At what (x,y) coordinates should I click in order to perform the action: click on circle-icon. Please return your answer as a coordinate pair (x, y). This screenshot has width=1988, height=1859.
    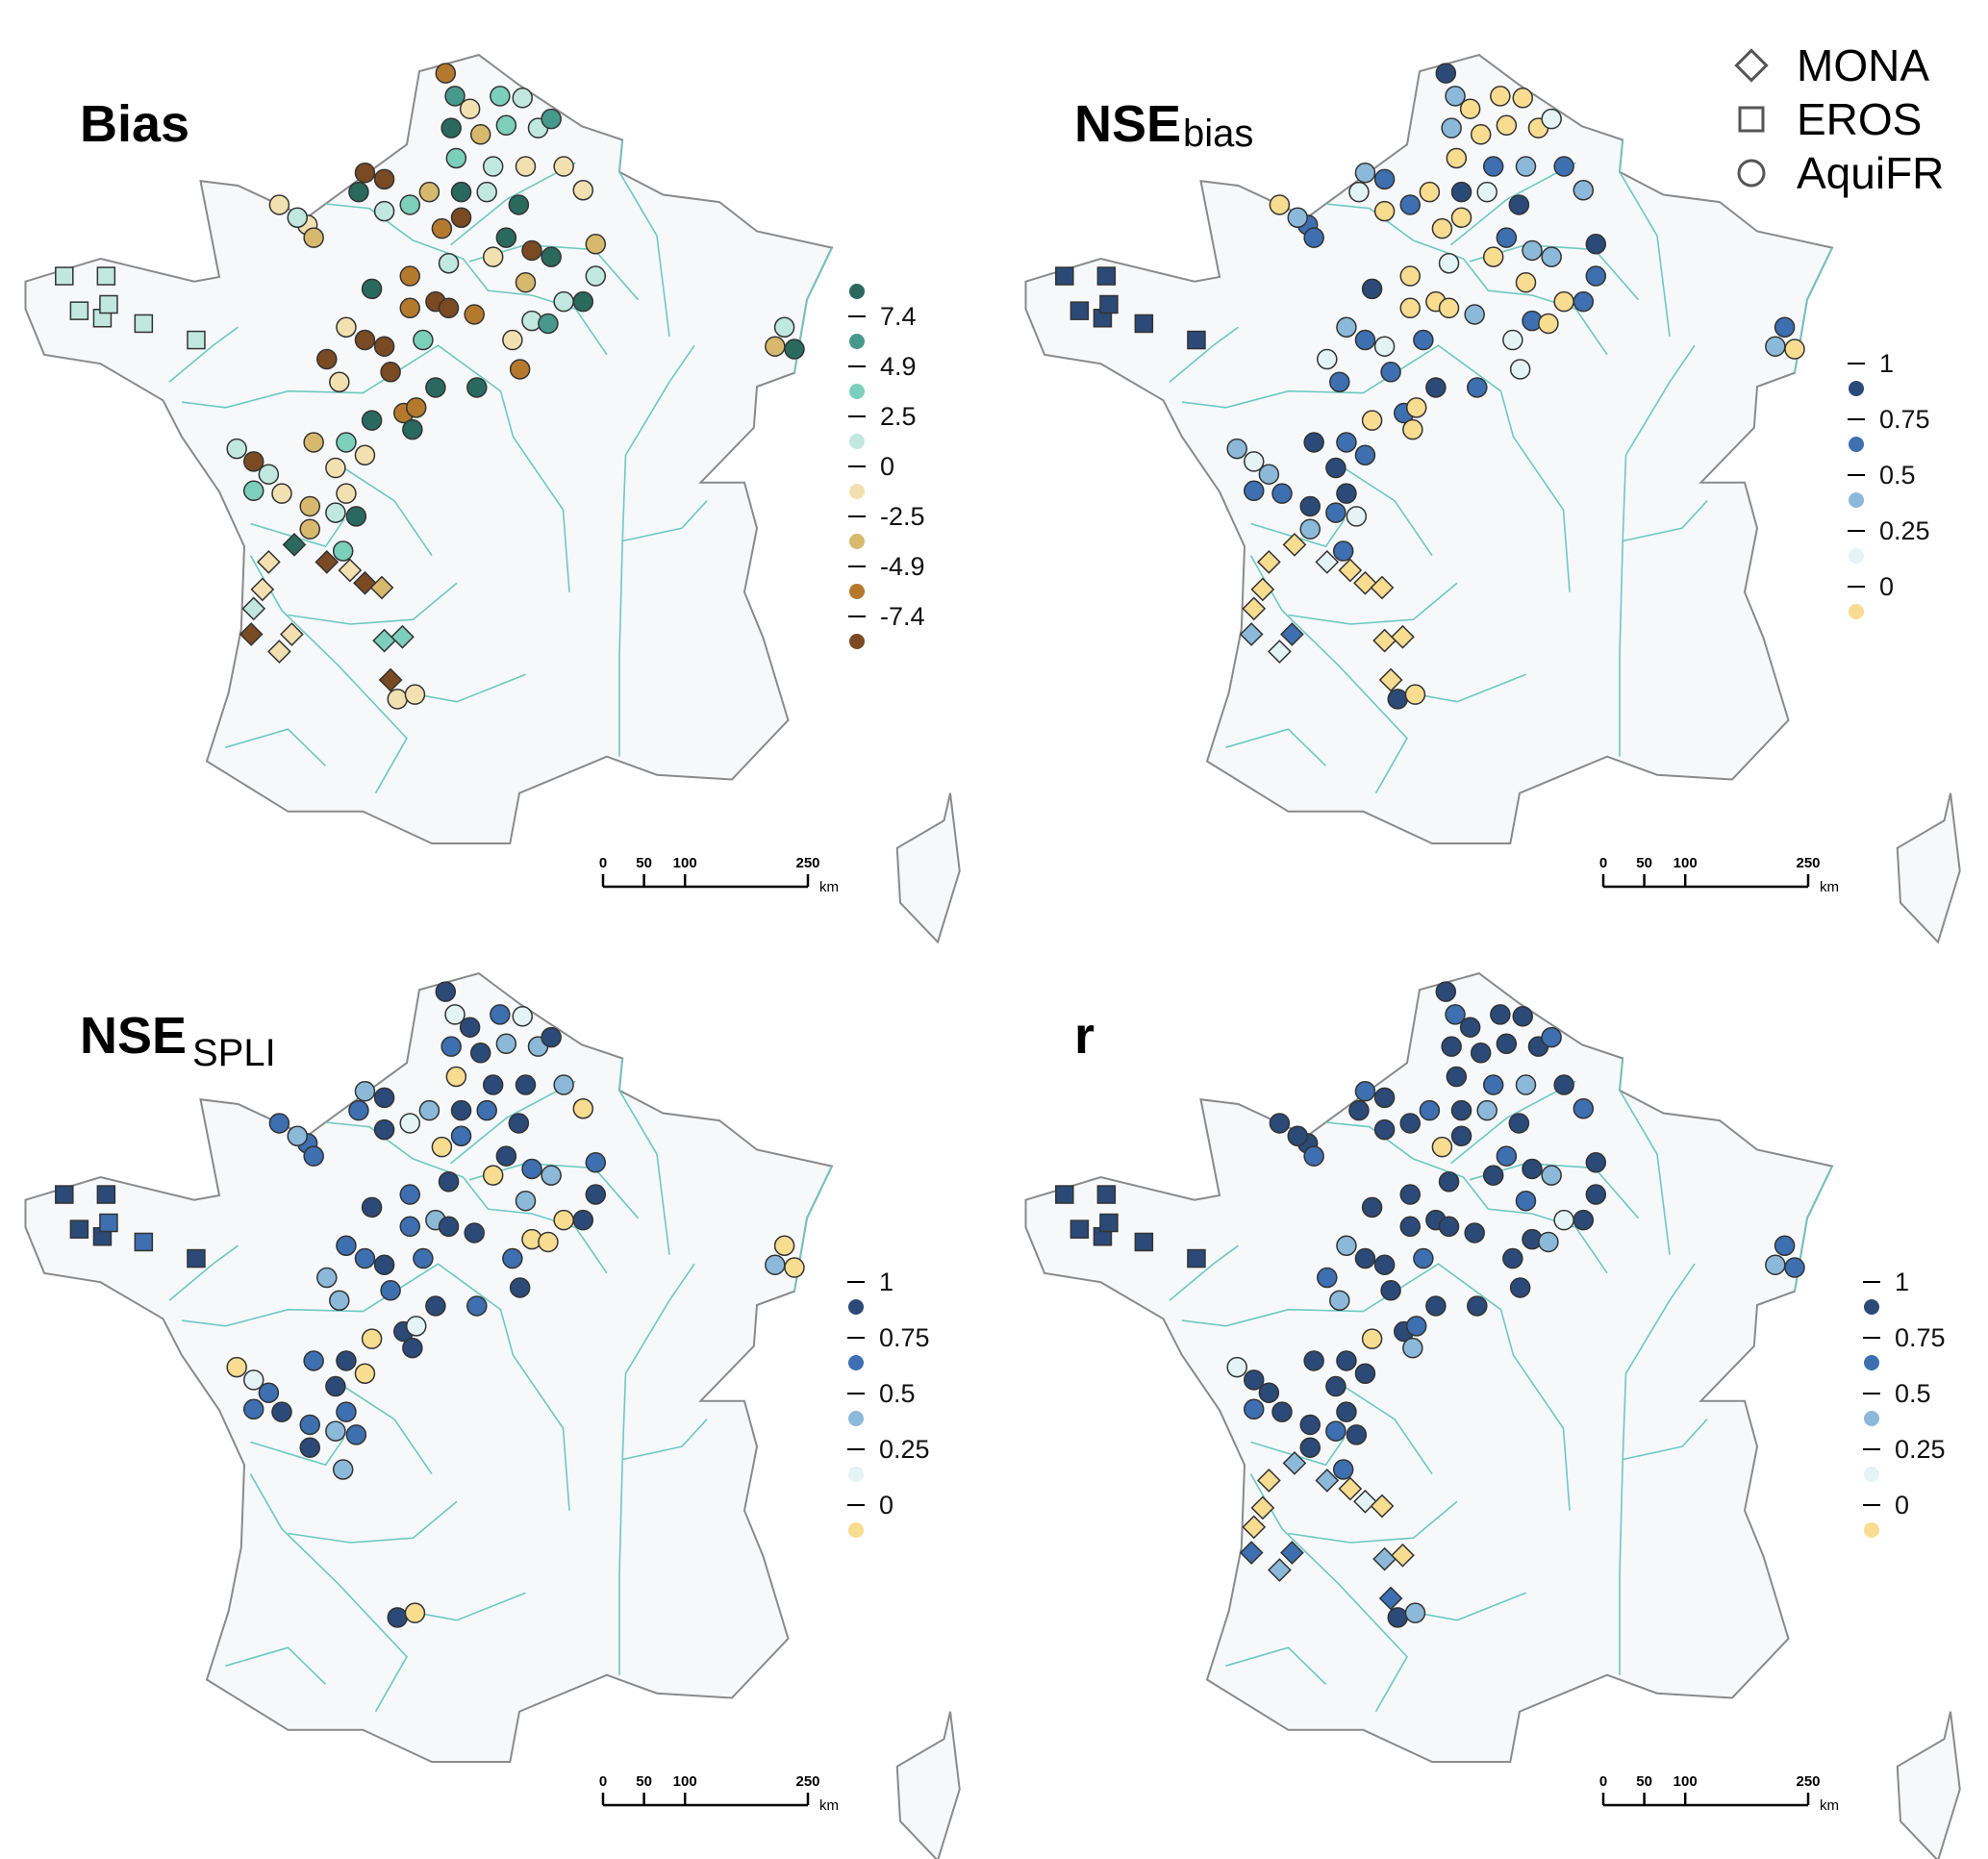
    Looking at the image, I should click on (1751, 173).